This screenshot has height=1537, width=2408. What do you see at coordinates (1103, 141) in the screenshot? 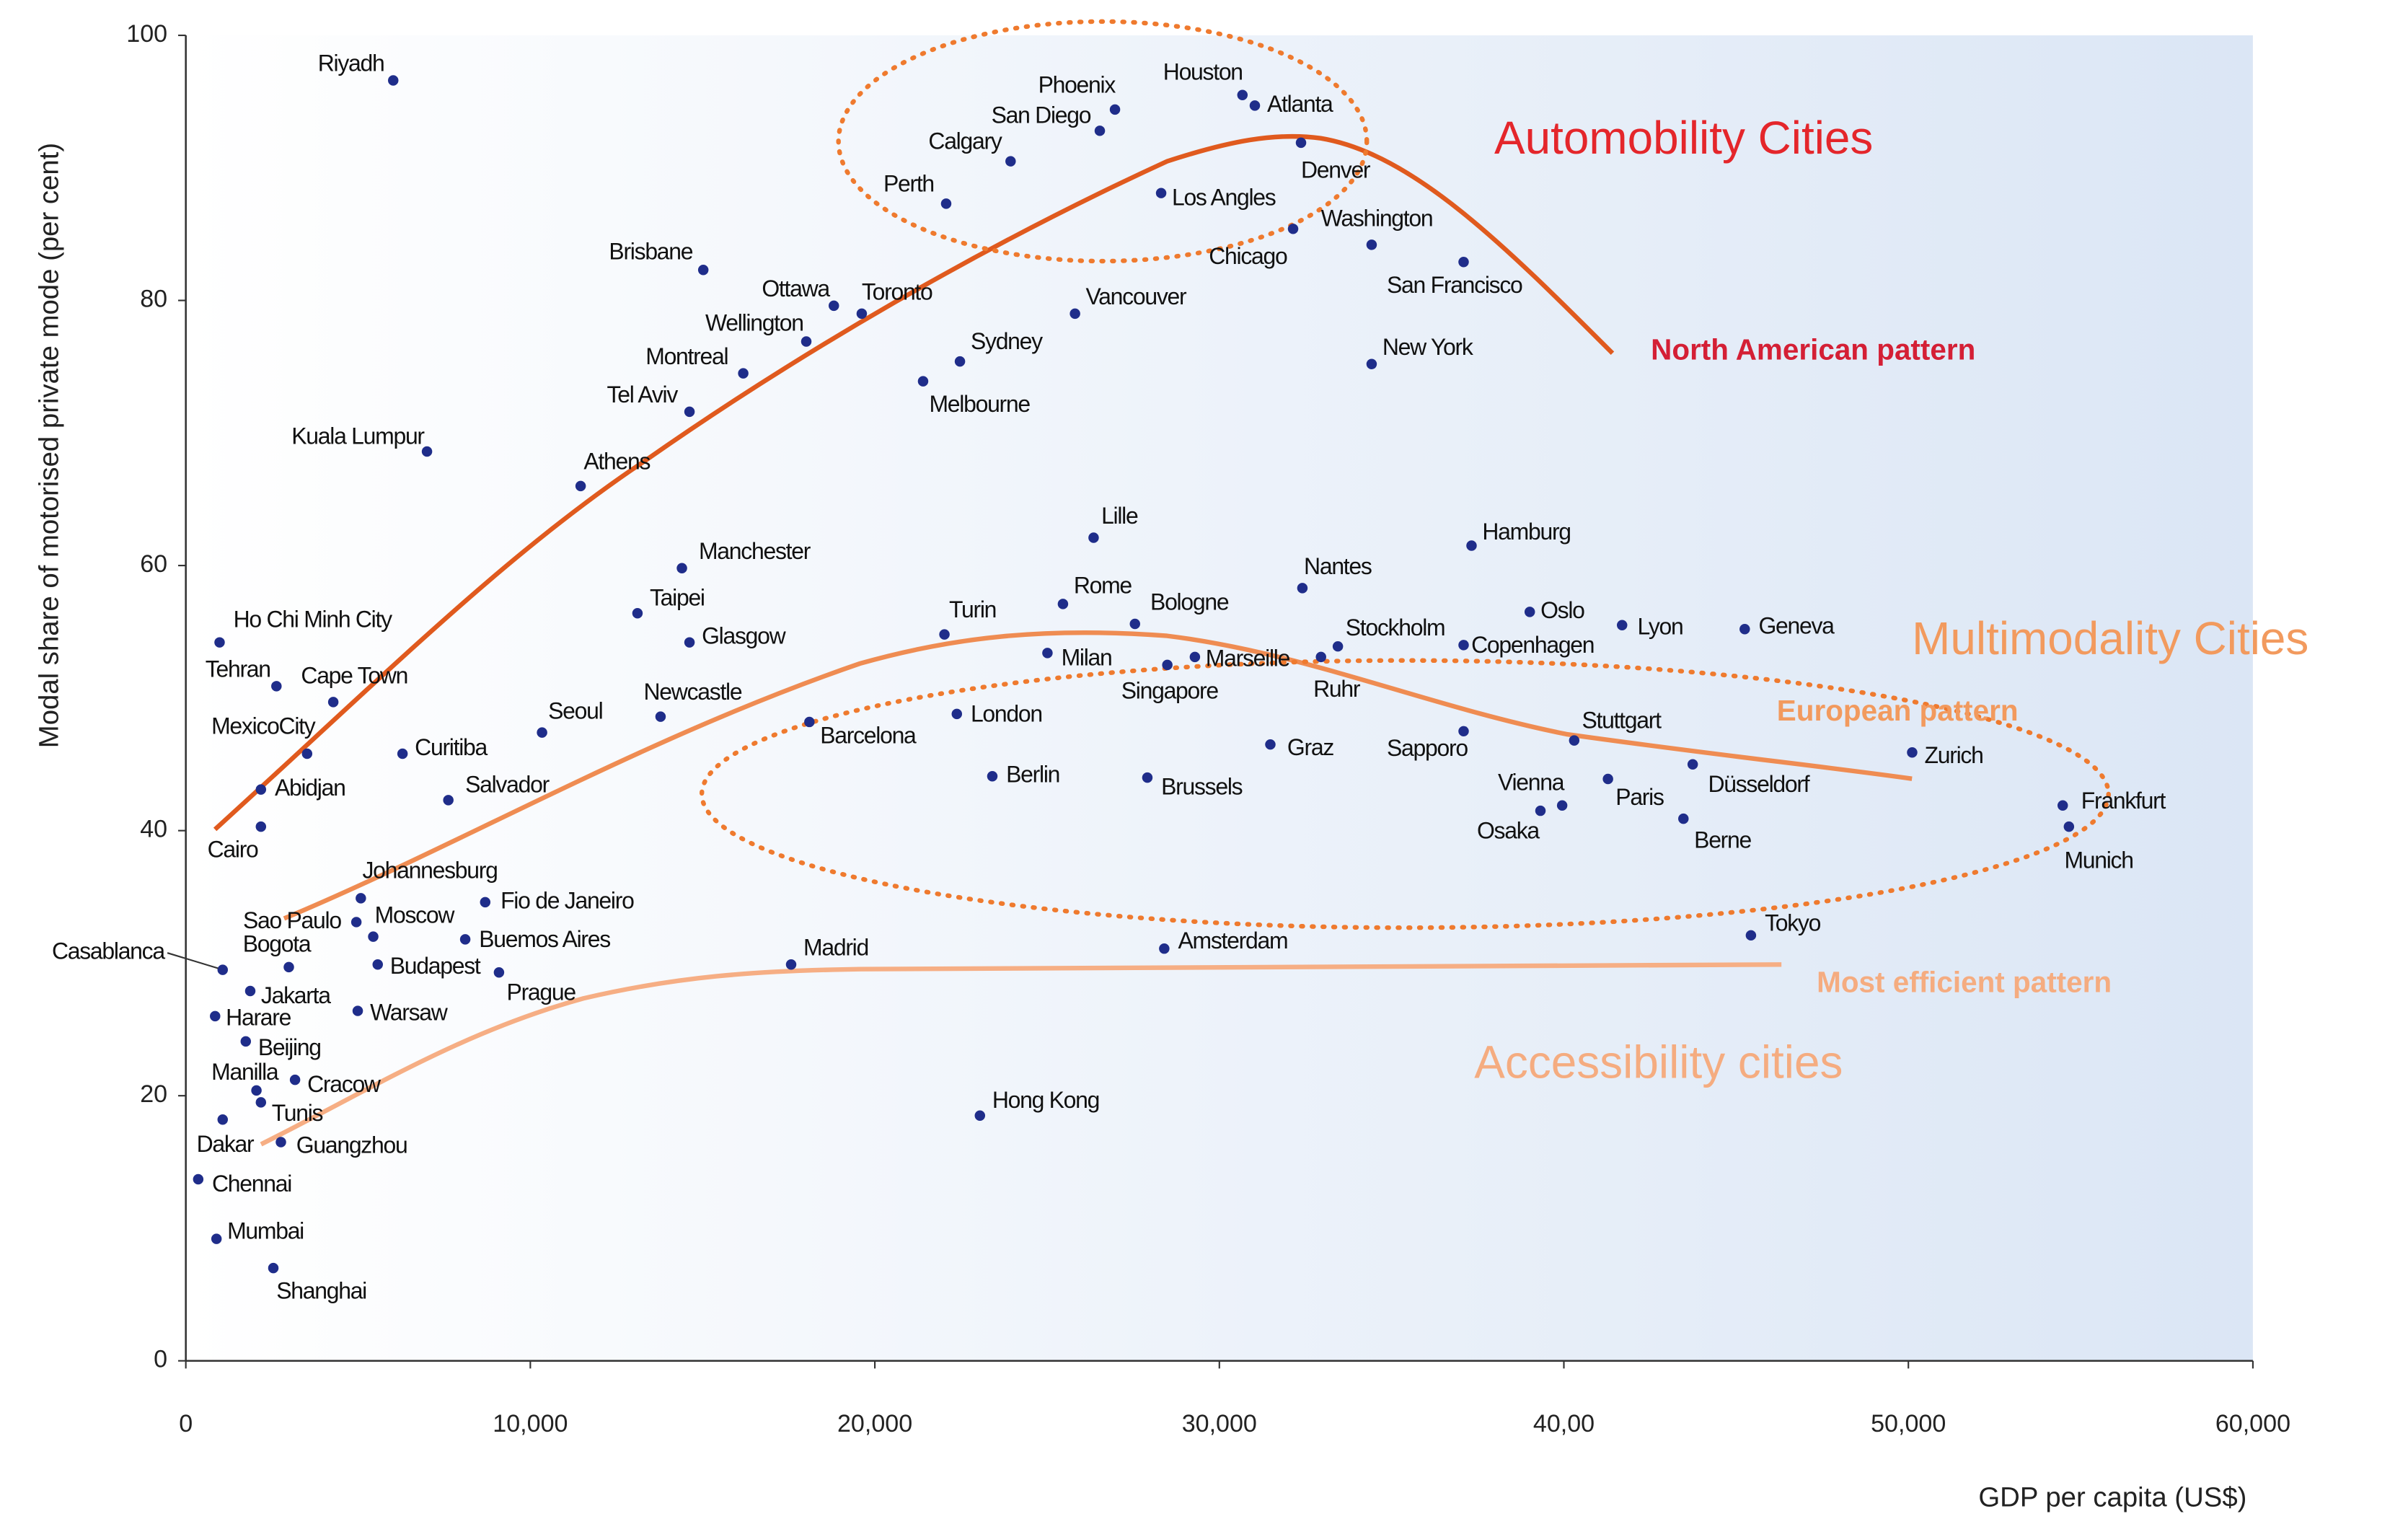
I see `automobility-ellipse` at bounding box center [1103, 141].